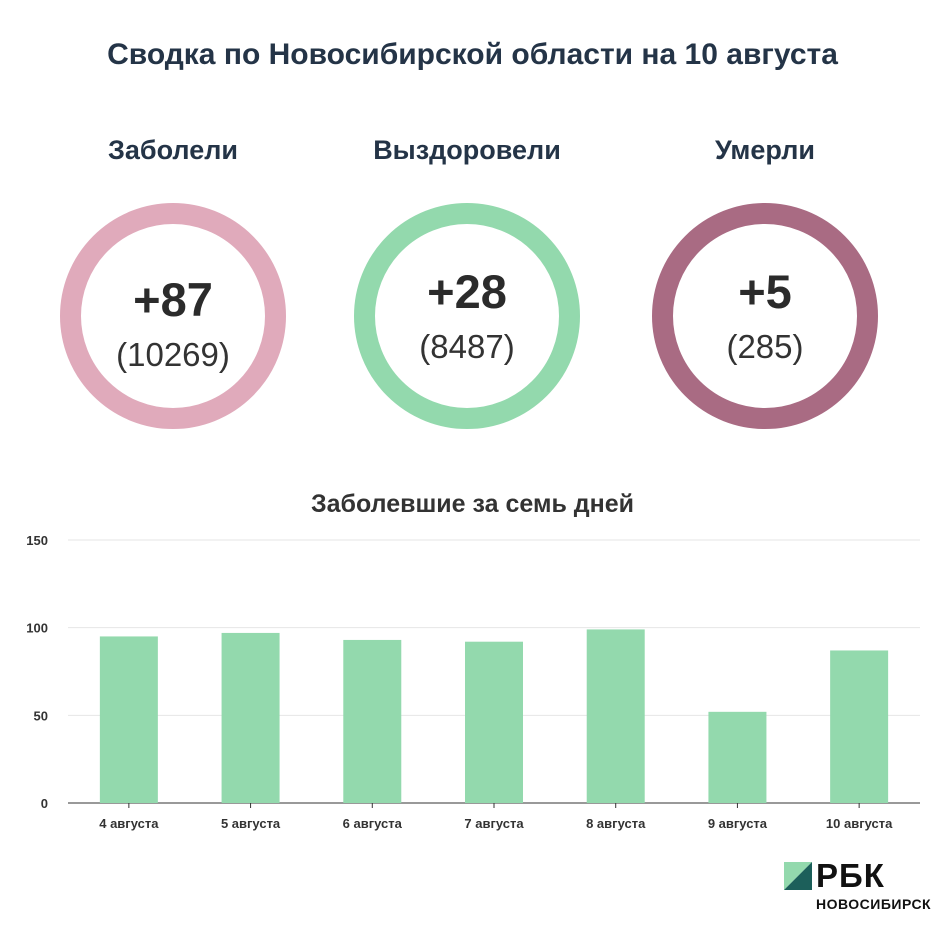 The width and height of the screenshot is (945, 945). I want to click on stat-infected-label: Заболели, so click(173, 150).